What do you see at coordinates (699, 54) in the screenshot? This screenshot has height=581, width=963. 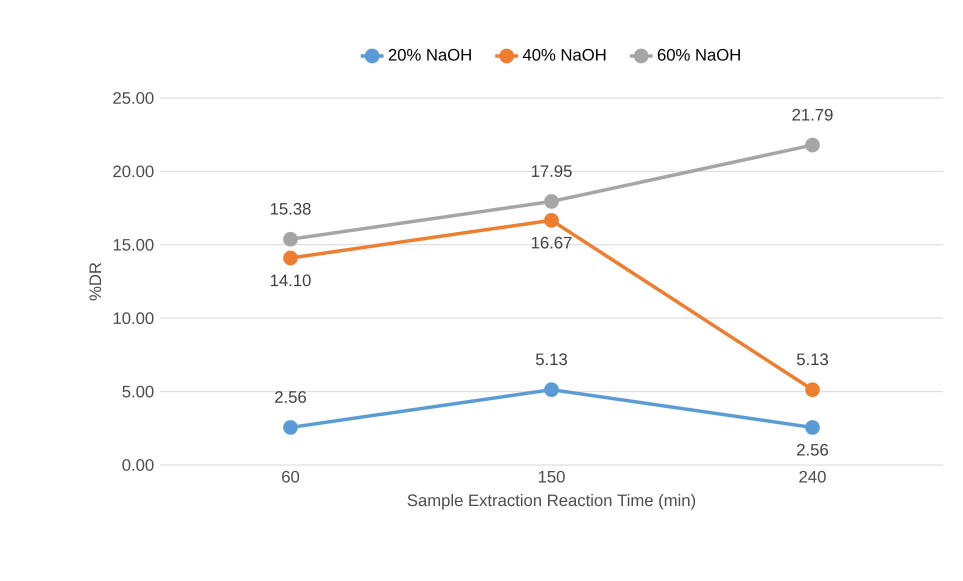 I see `legend-label: 60% NaOH` at bounding box center [699, 54].